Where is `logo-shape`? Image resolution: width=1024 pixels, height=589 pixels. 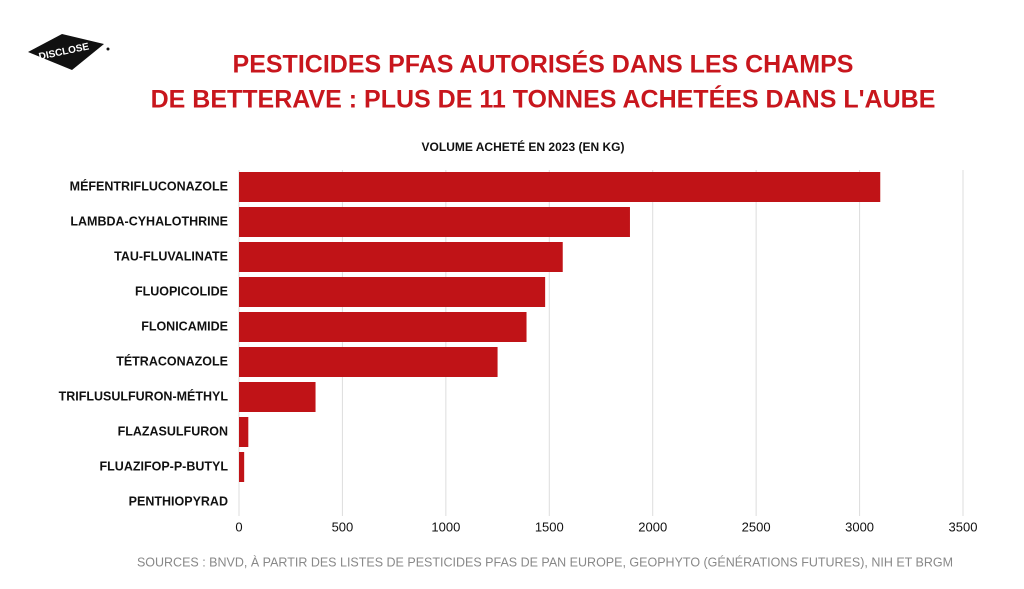
logo-shape is located at coordinates (66, 52).